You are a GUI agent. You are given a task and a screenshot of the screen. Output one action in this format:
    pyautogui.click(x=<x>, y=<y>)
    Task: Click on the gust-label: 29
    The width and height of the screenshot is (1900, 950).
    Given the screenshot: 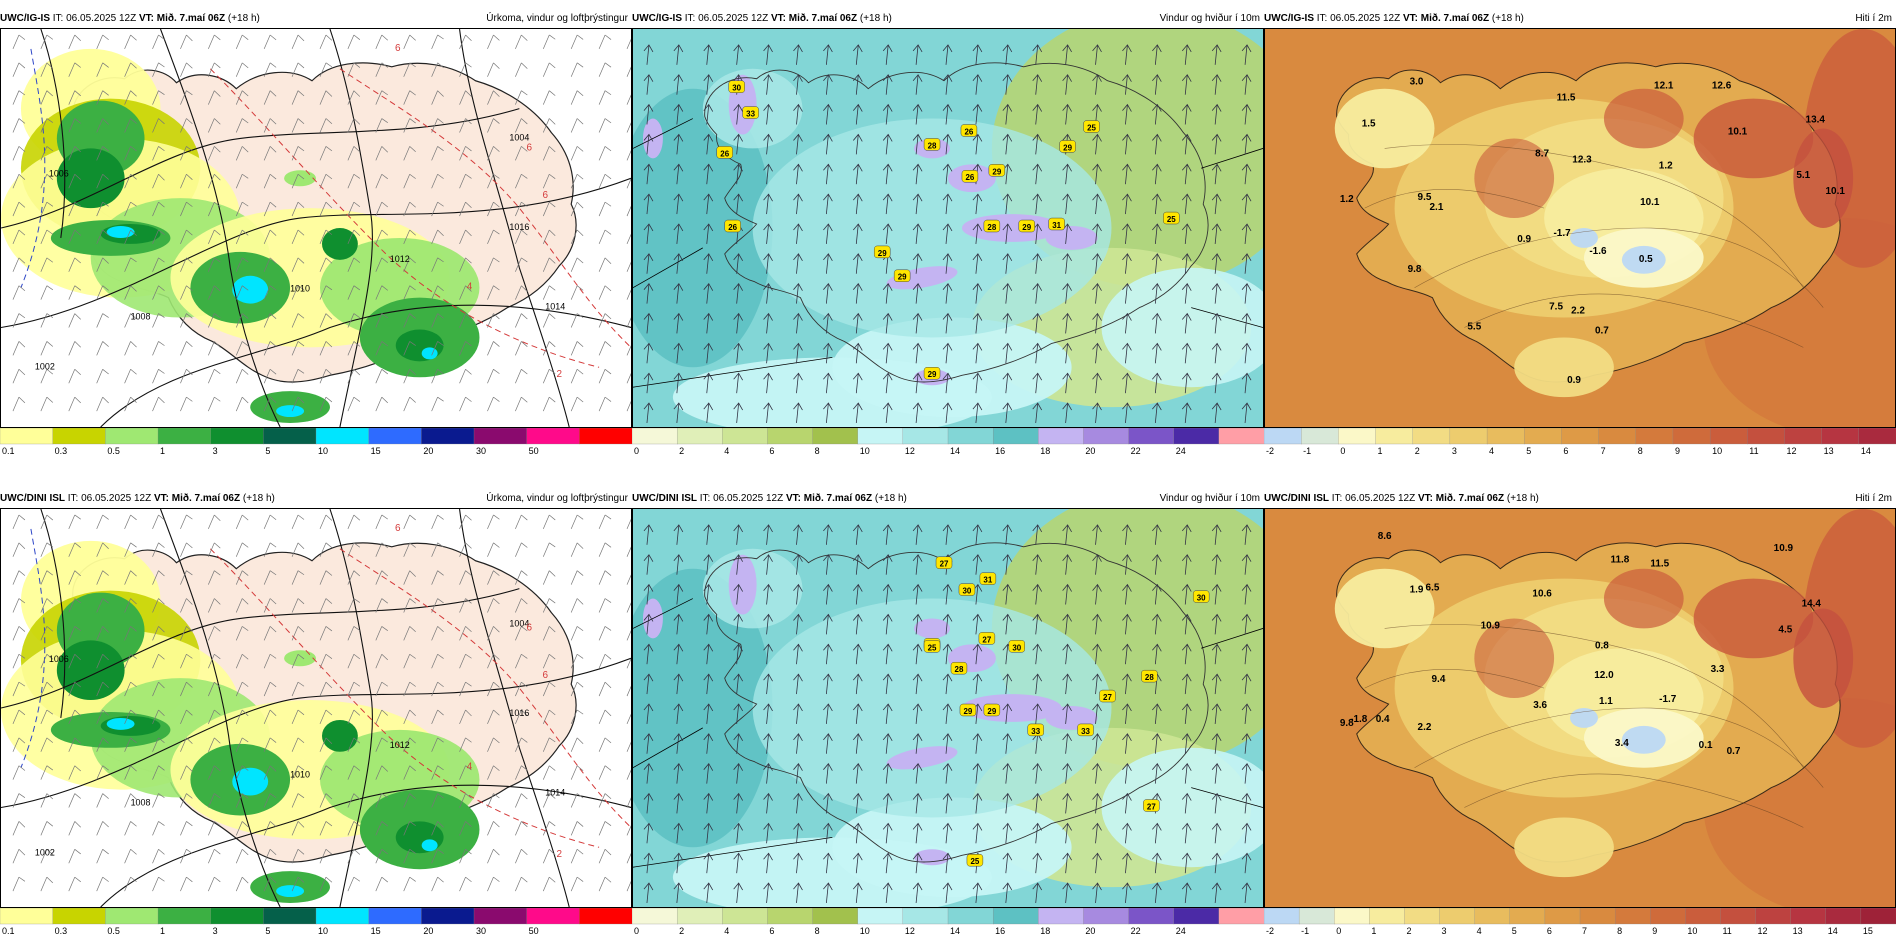 What is the action you would take?
    pyautogui.click(x=968, y=711)
    